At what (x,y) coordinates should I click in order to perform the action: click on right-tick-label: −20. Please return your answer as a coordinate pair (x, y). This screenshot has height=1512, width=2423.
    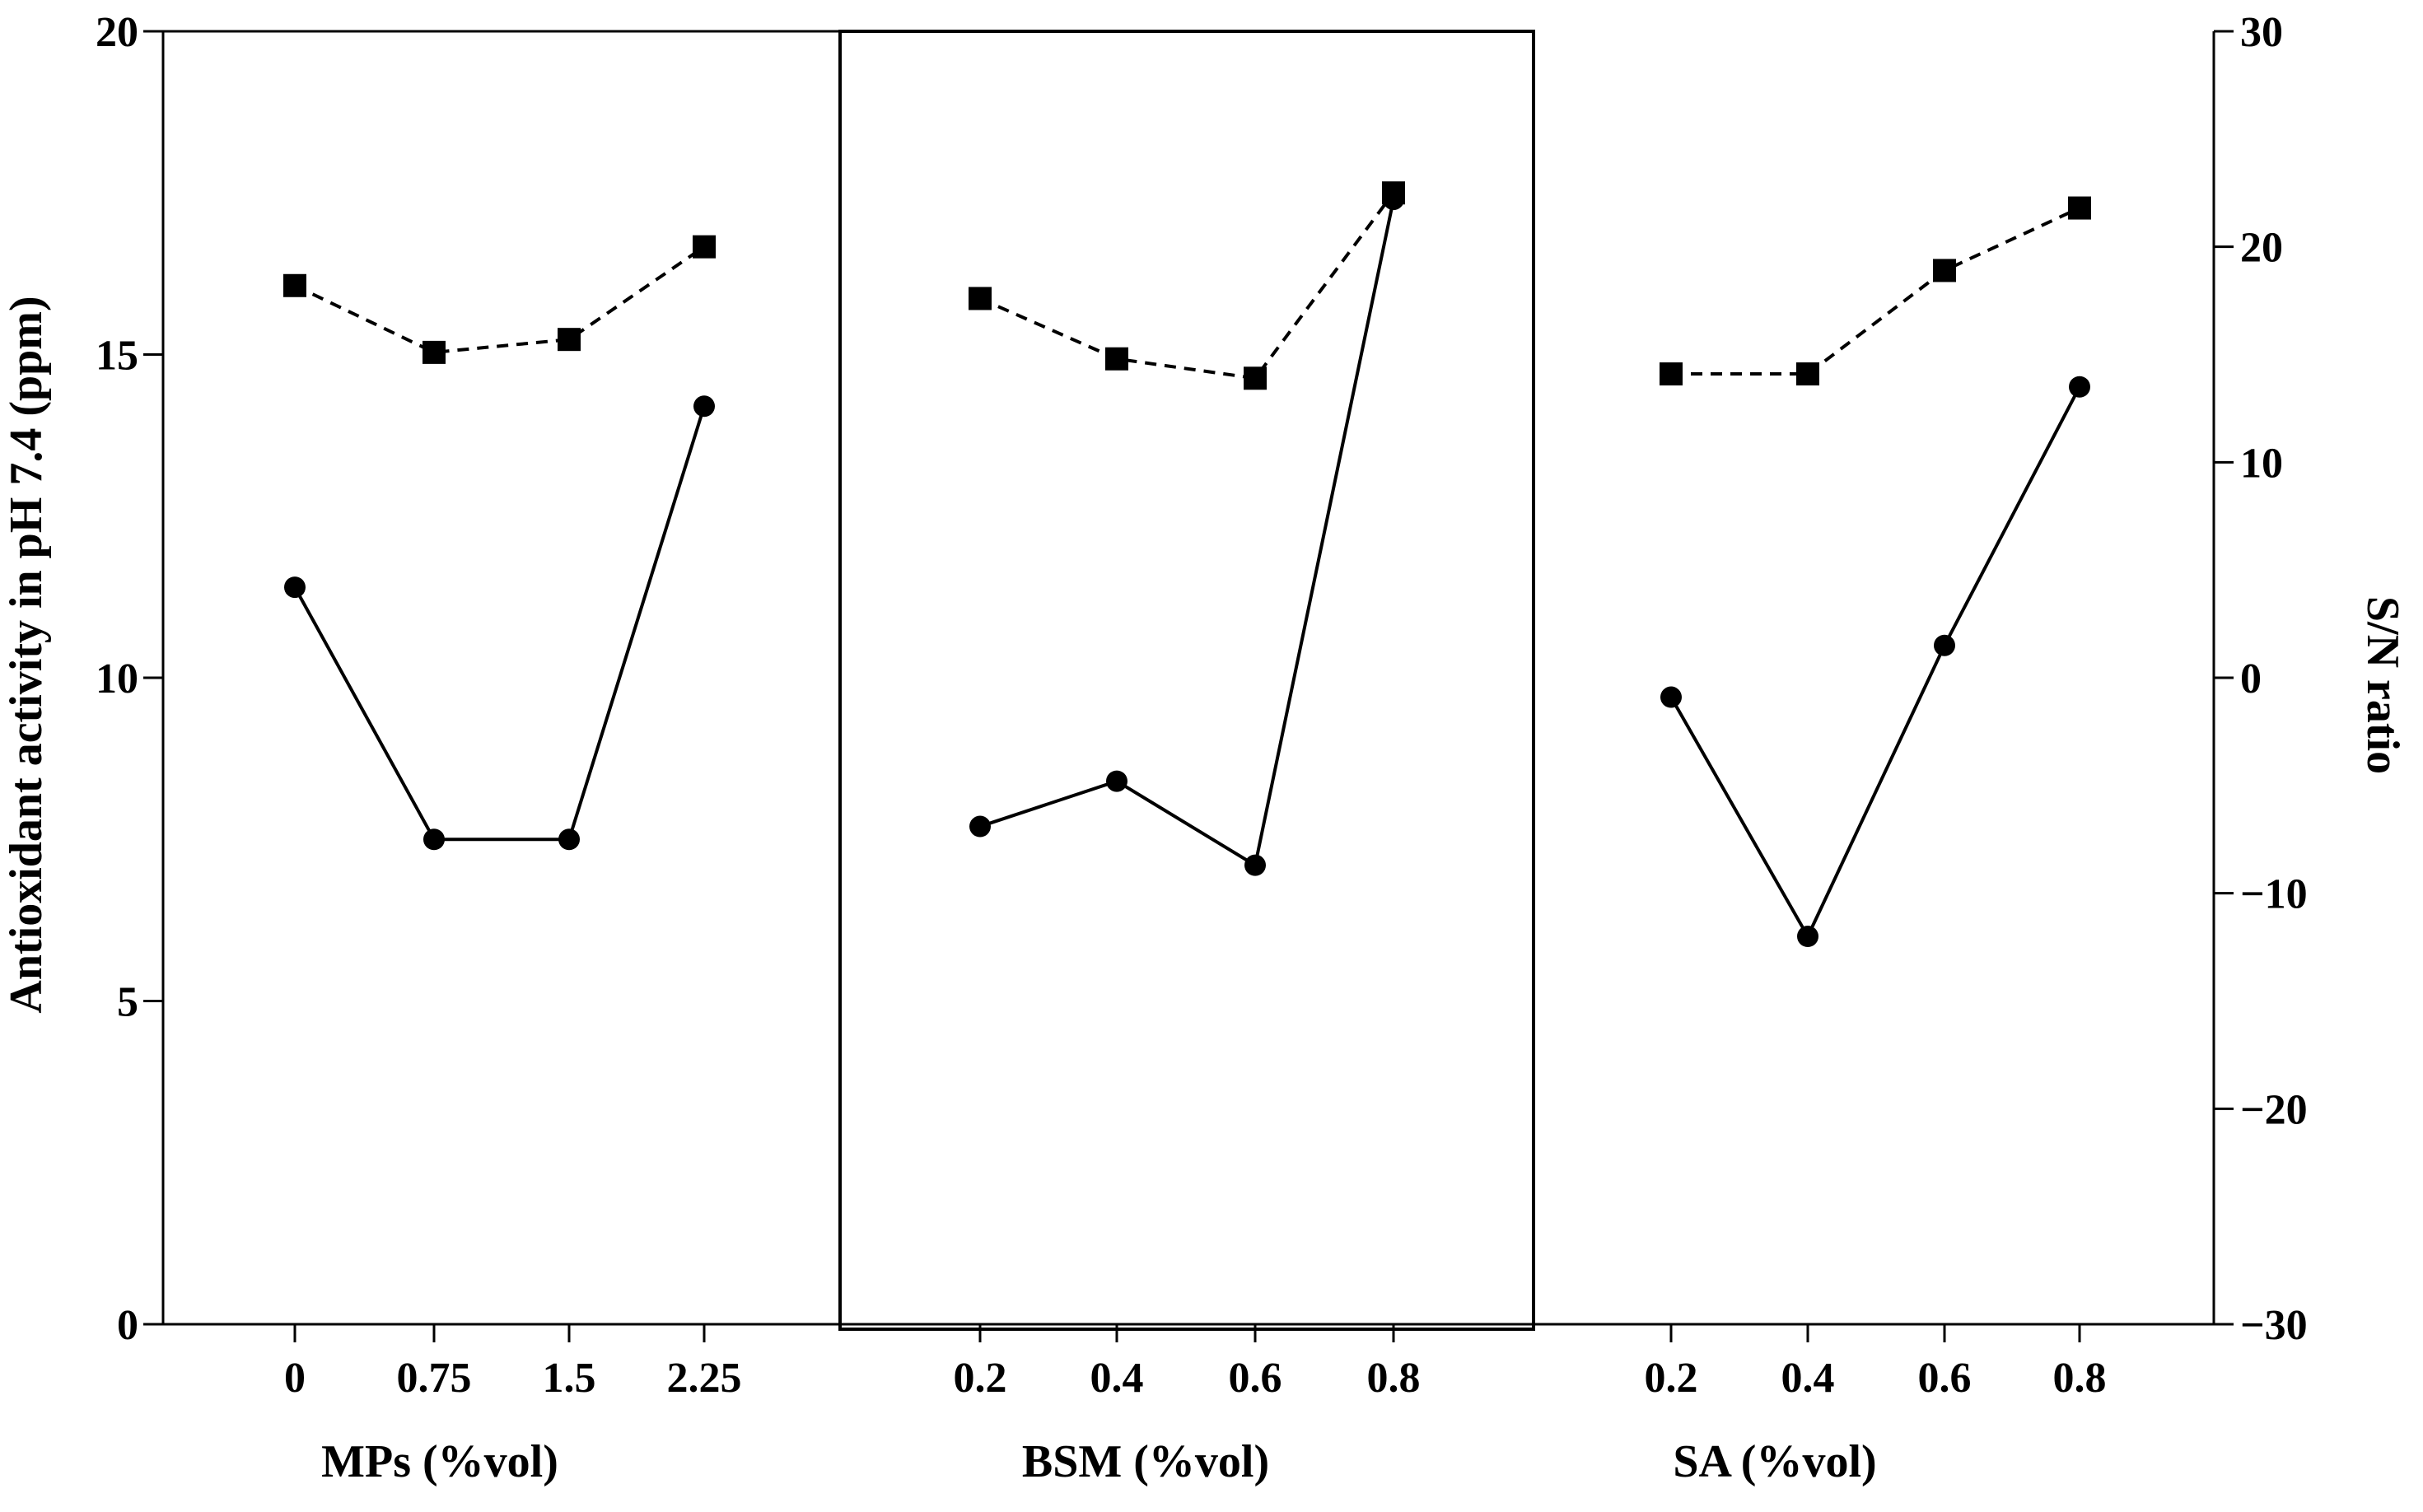
    Looking at the image, I should click on (2274, 1109).